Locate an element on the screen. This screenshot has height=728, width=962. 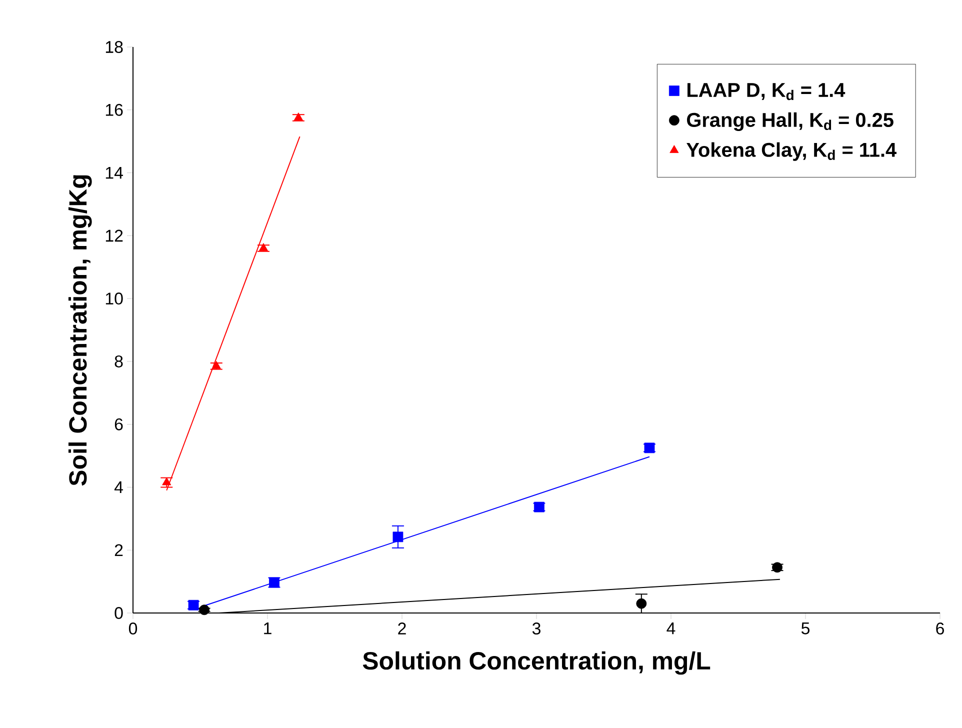
y-tick-label: 8 is located at coordinates (118, 361).